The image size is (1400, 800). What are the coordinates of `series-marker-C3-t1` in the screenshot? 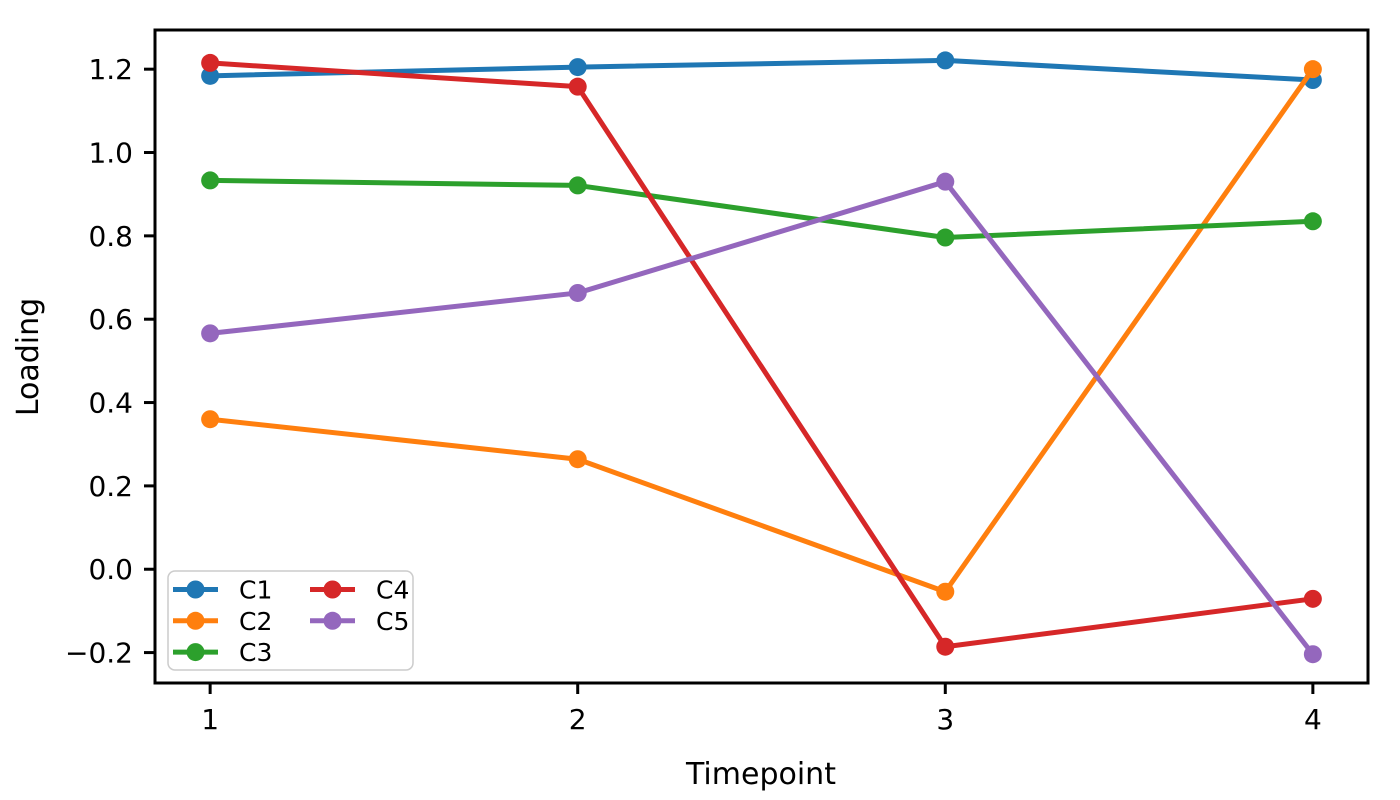 It's located at (210, 180).